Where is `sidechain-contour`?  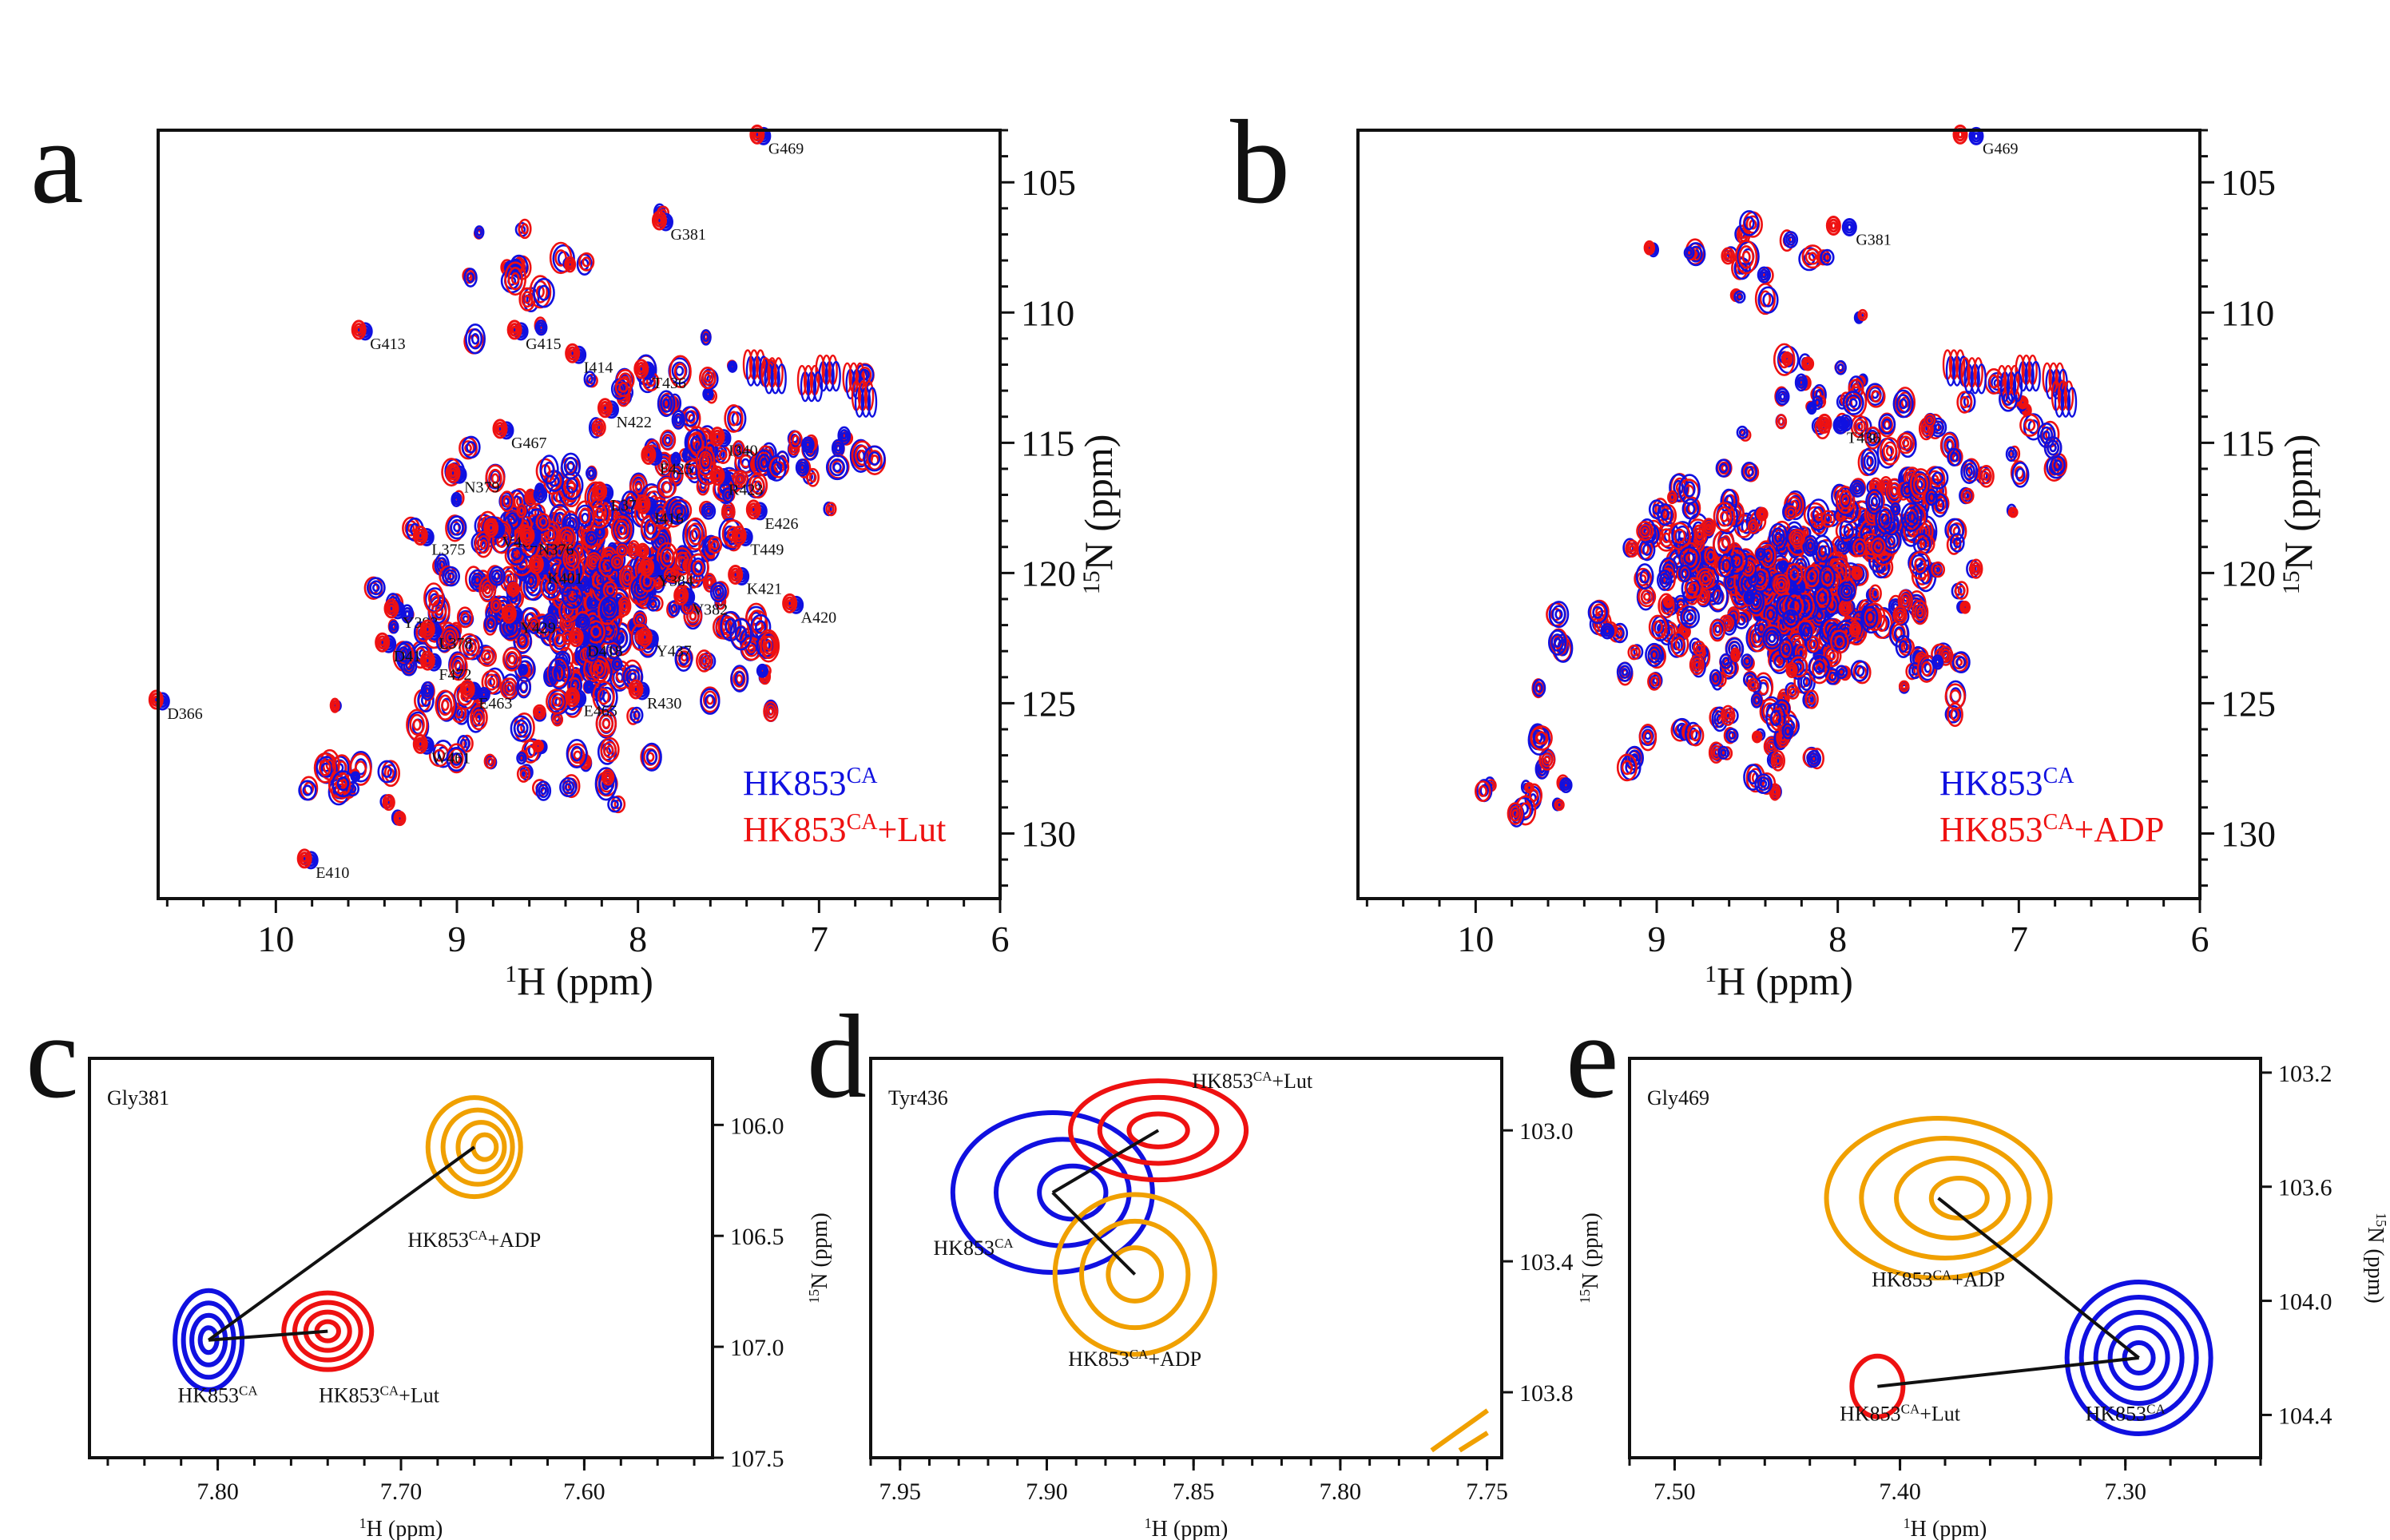
sidechain-contour is located at coordinates (818, 387).